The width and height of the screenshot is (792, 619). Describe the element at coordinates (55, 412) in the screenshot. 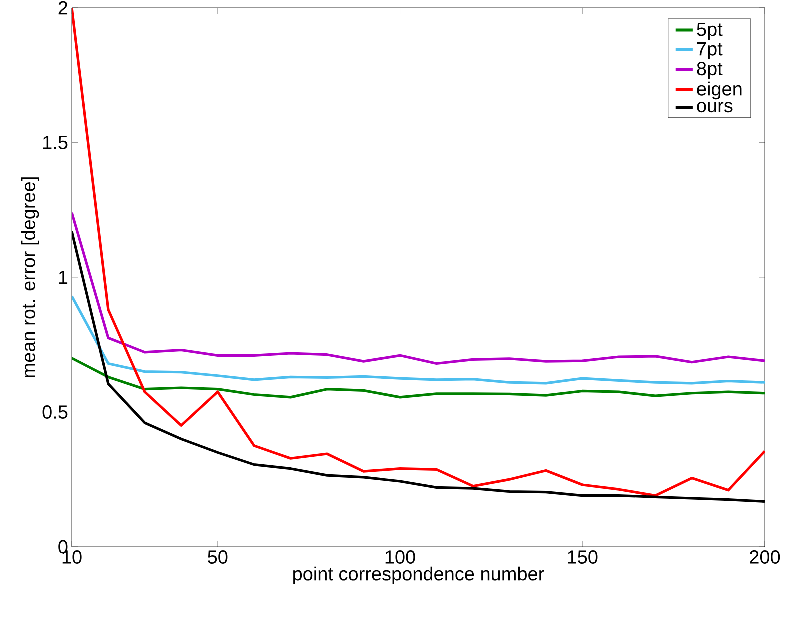

I see `y-tick-label: 0.5` at that location.